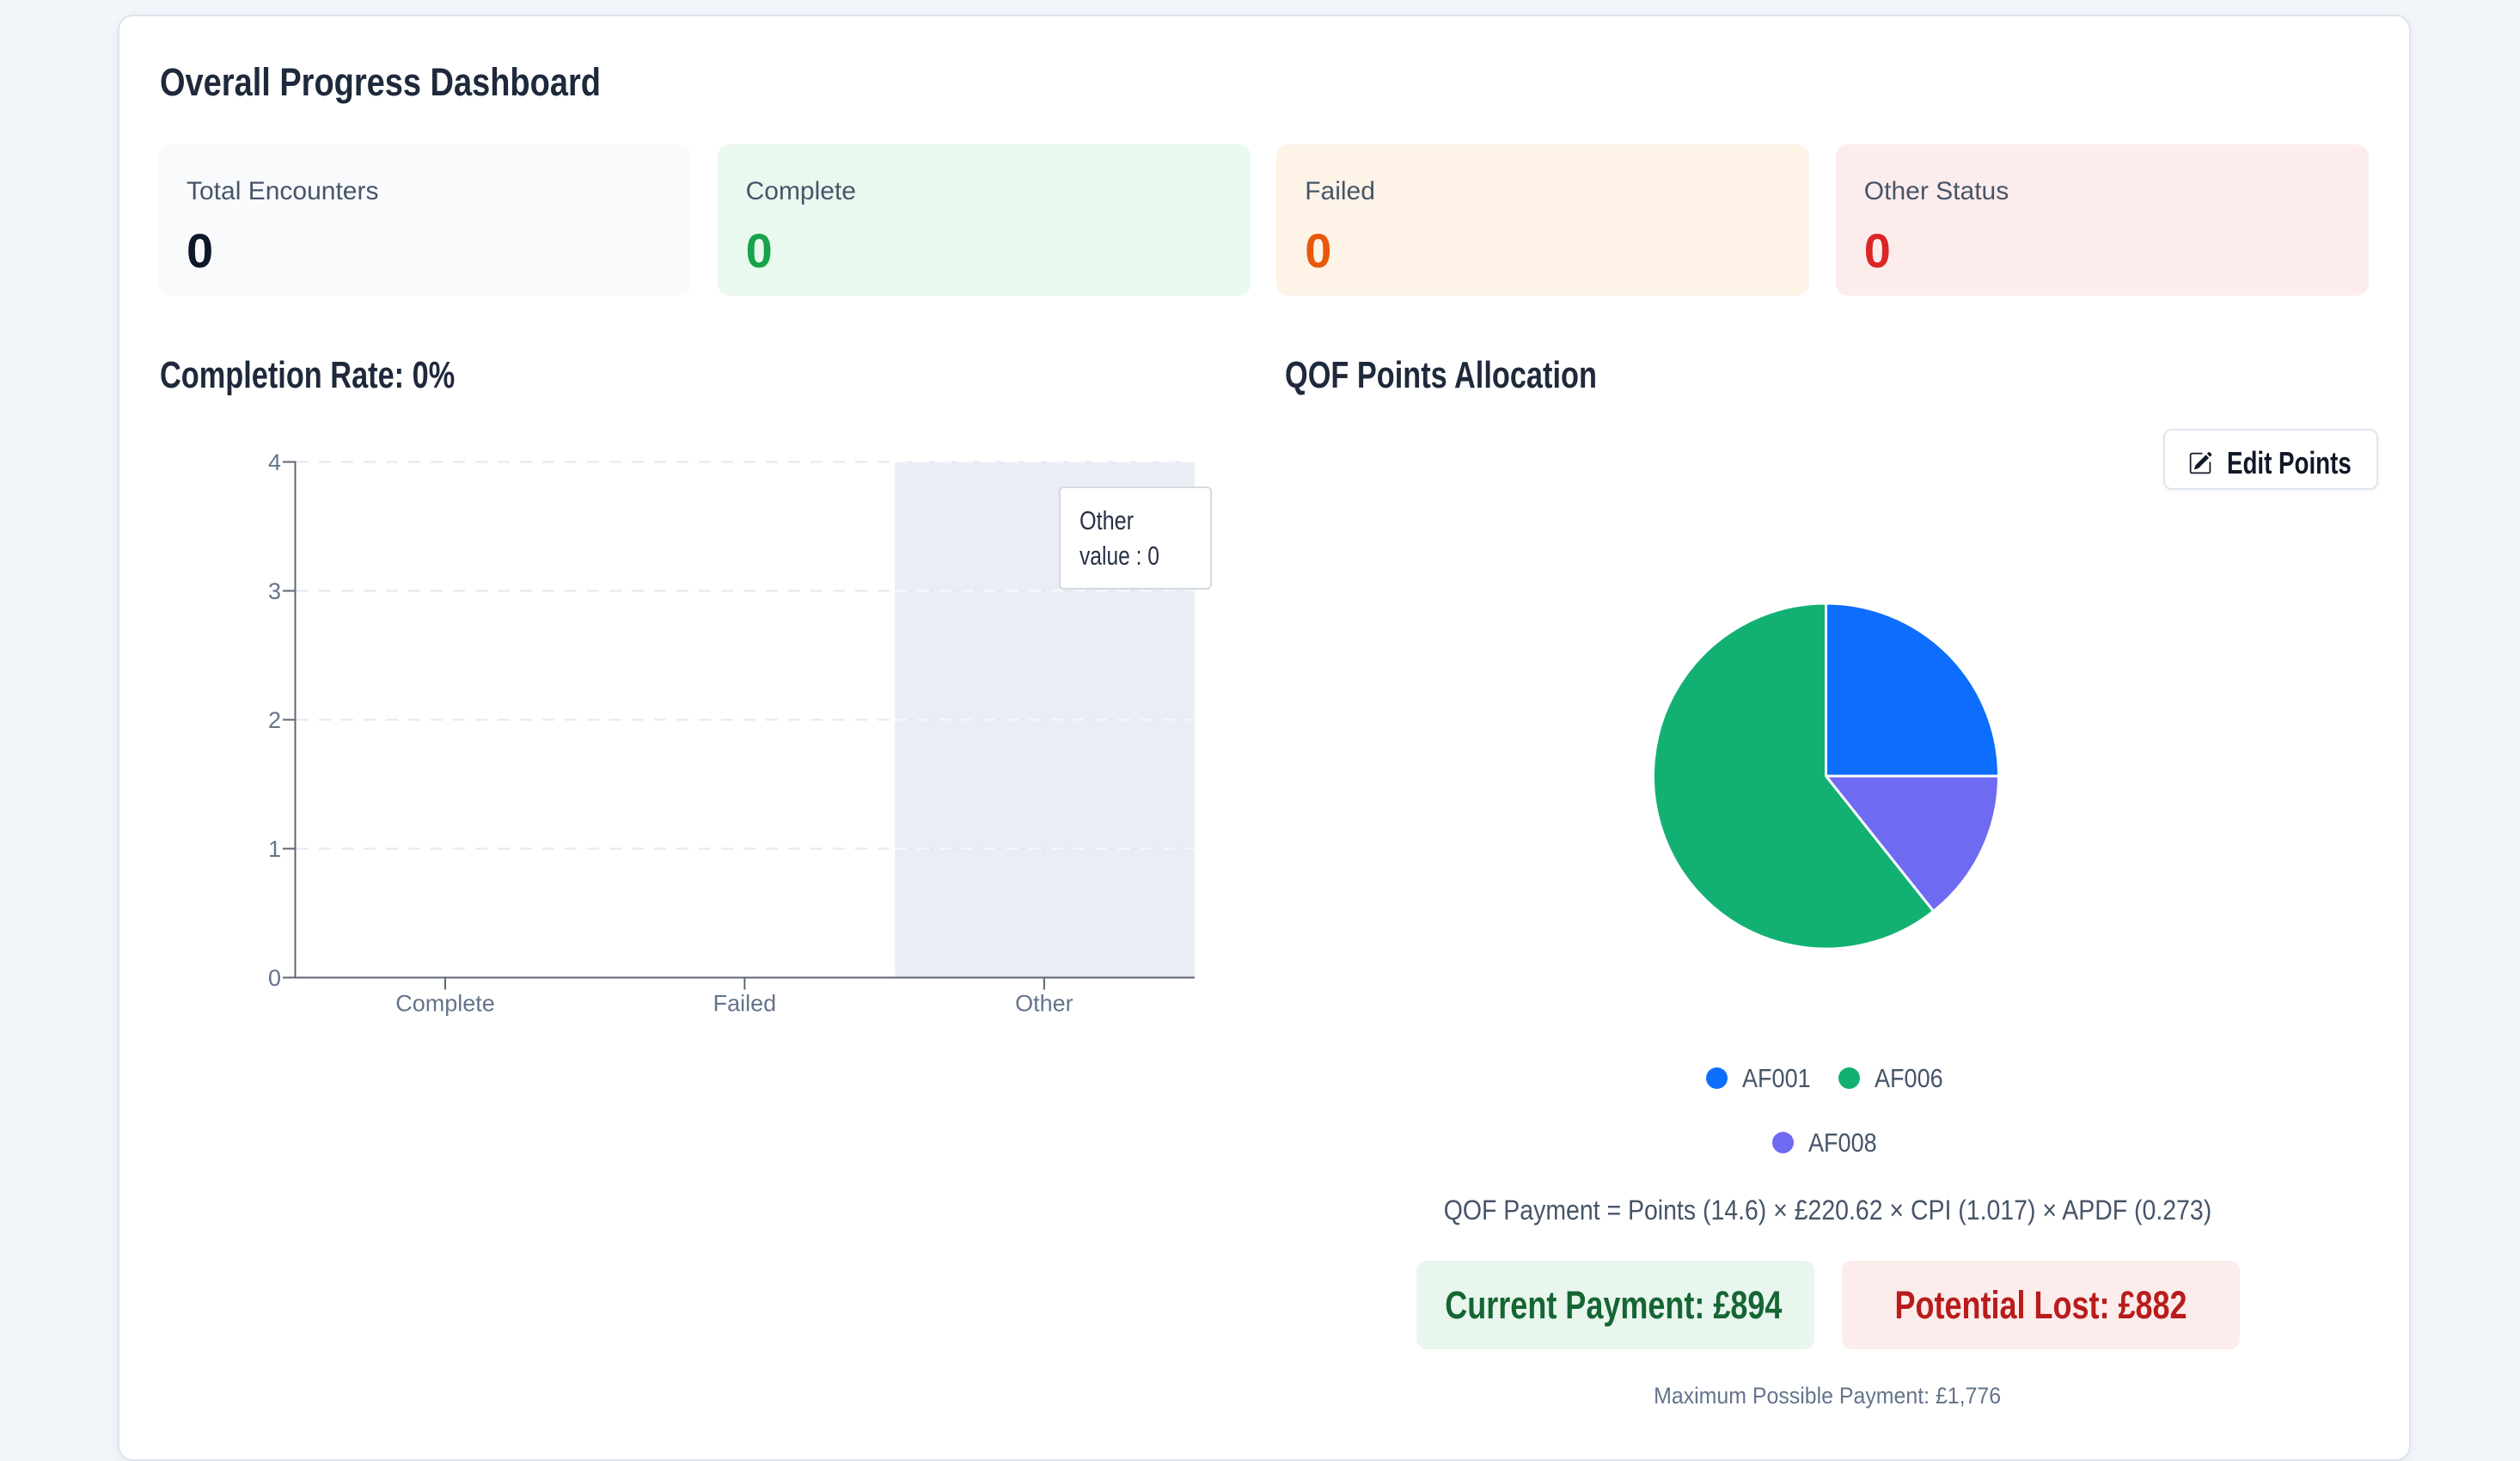  Describe the element at coordinates (274, 849) in the screenshot. I see `svg-text: 1` at that location.